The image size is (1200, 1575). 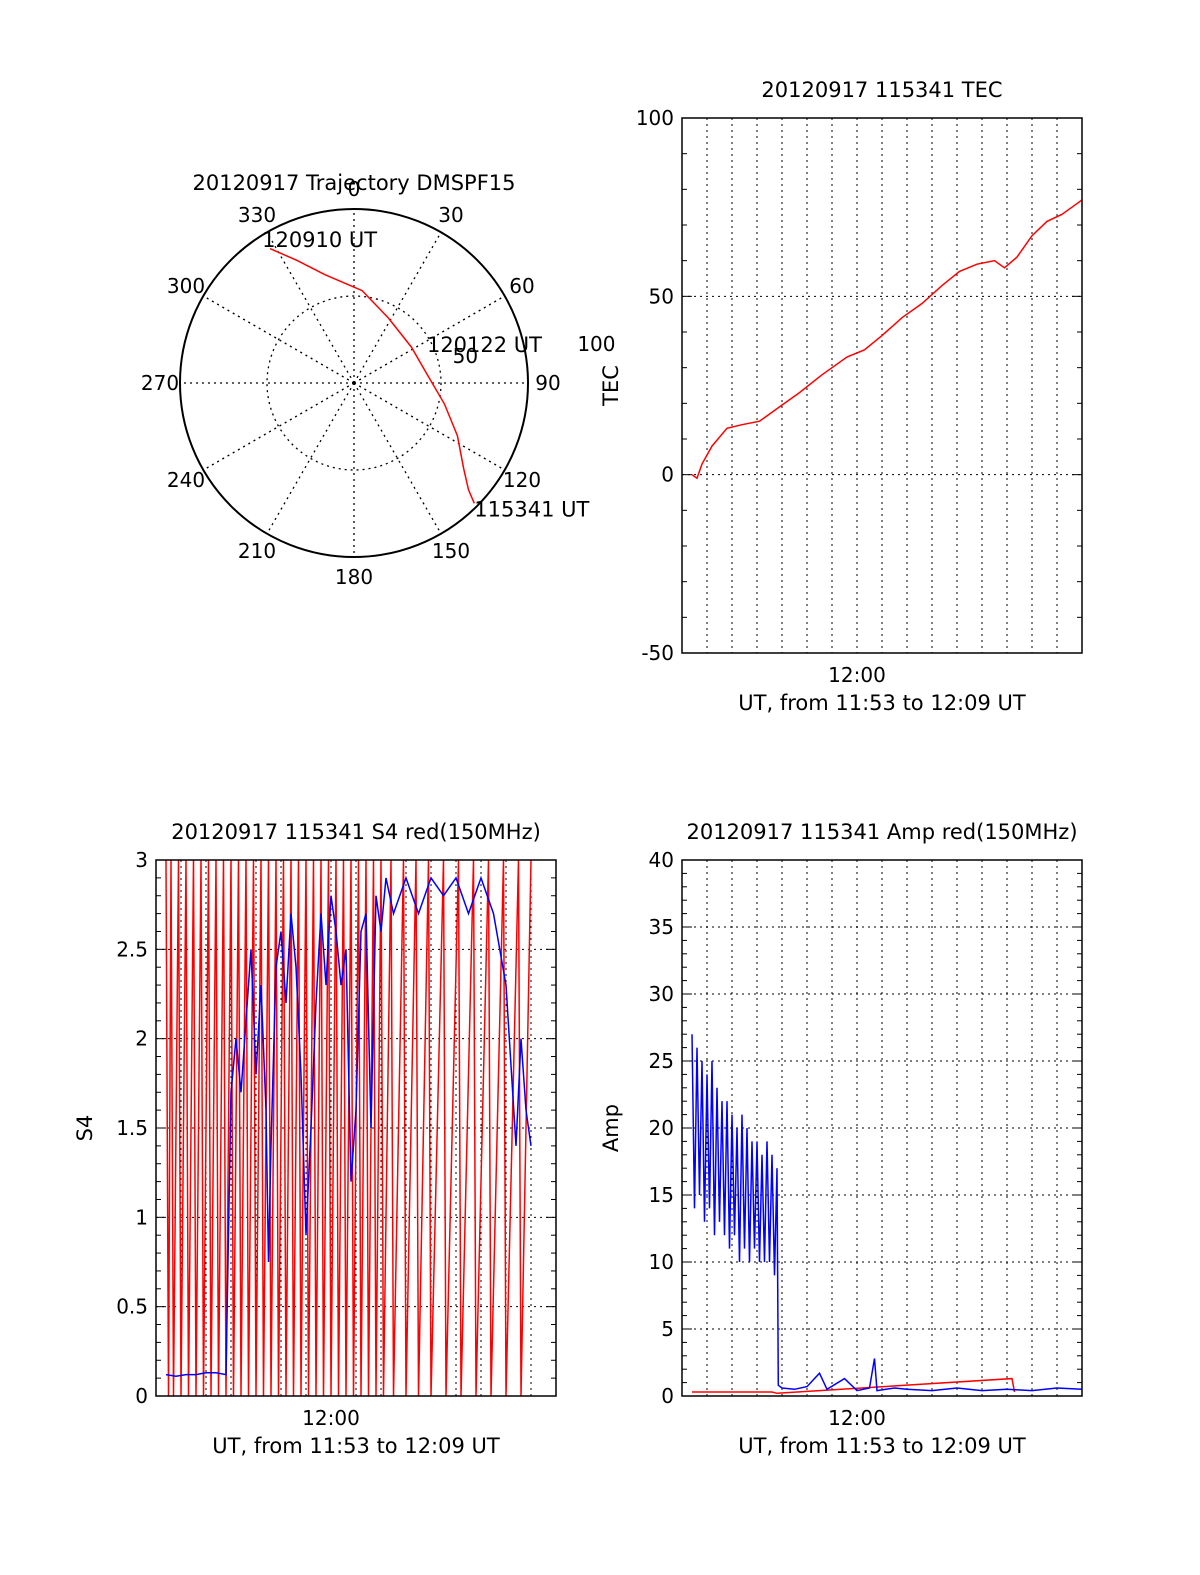 I want to click on tec-title: 20120917 115341 TEC, so click(x=881, y=90).